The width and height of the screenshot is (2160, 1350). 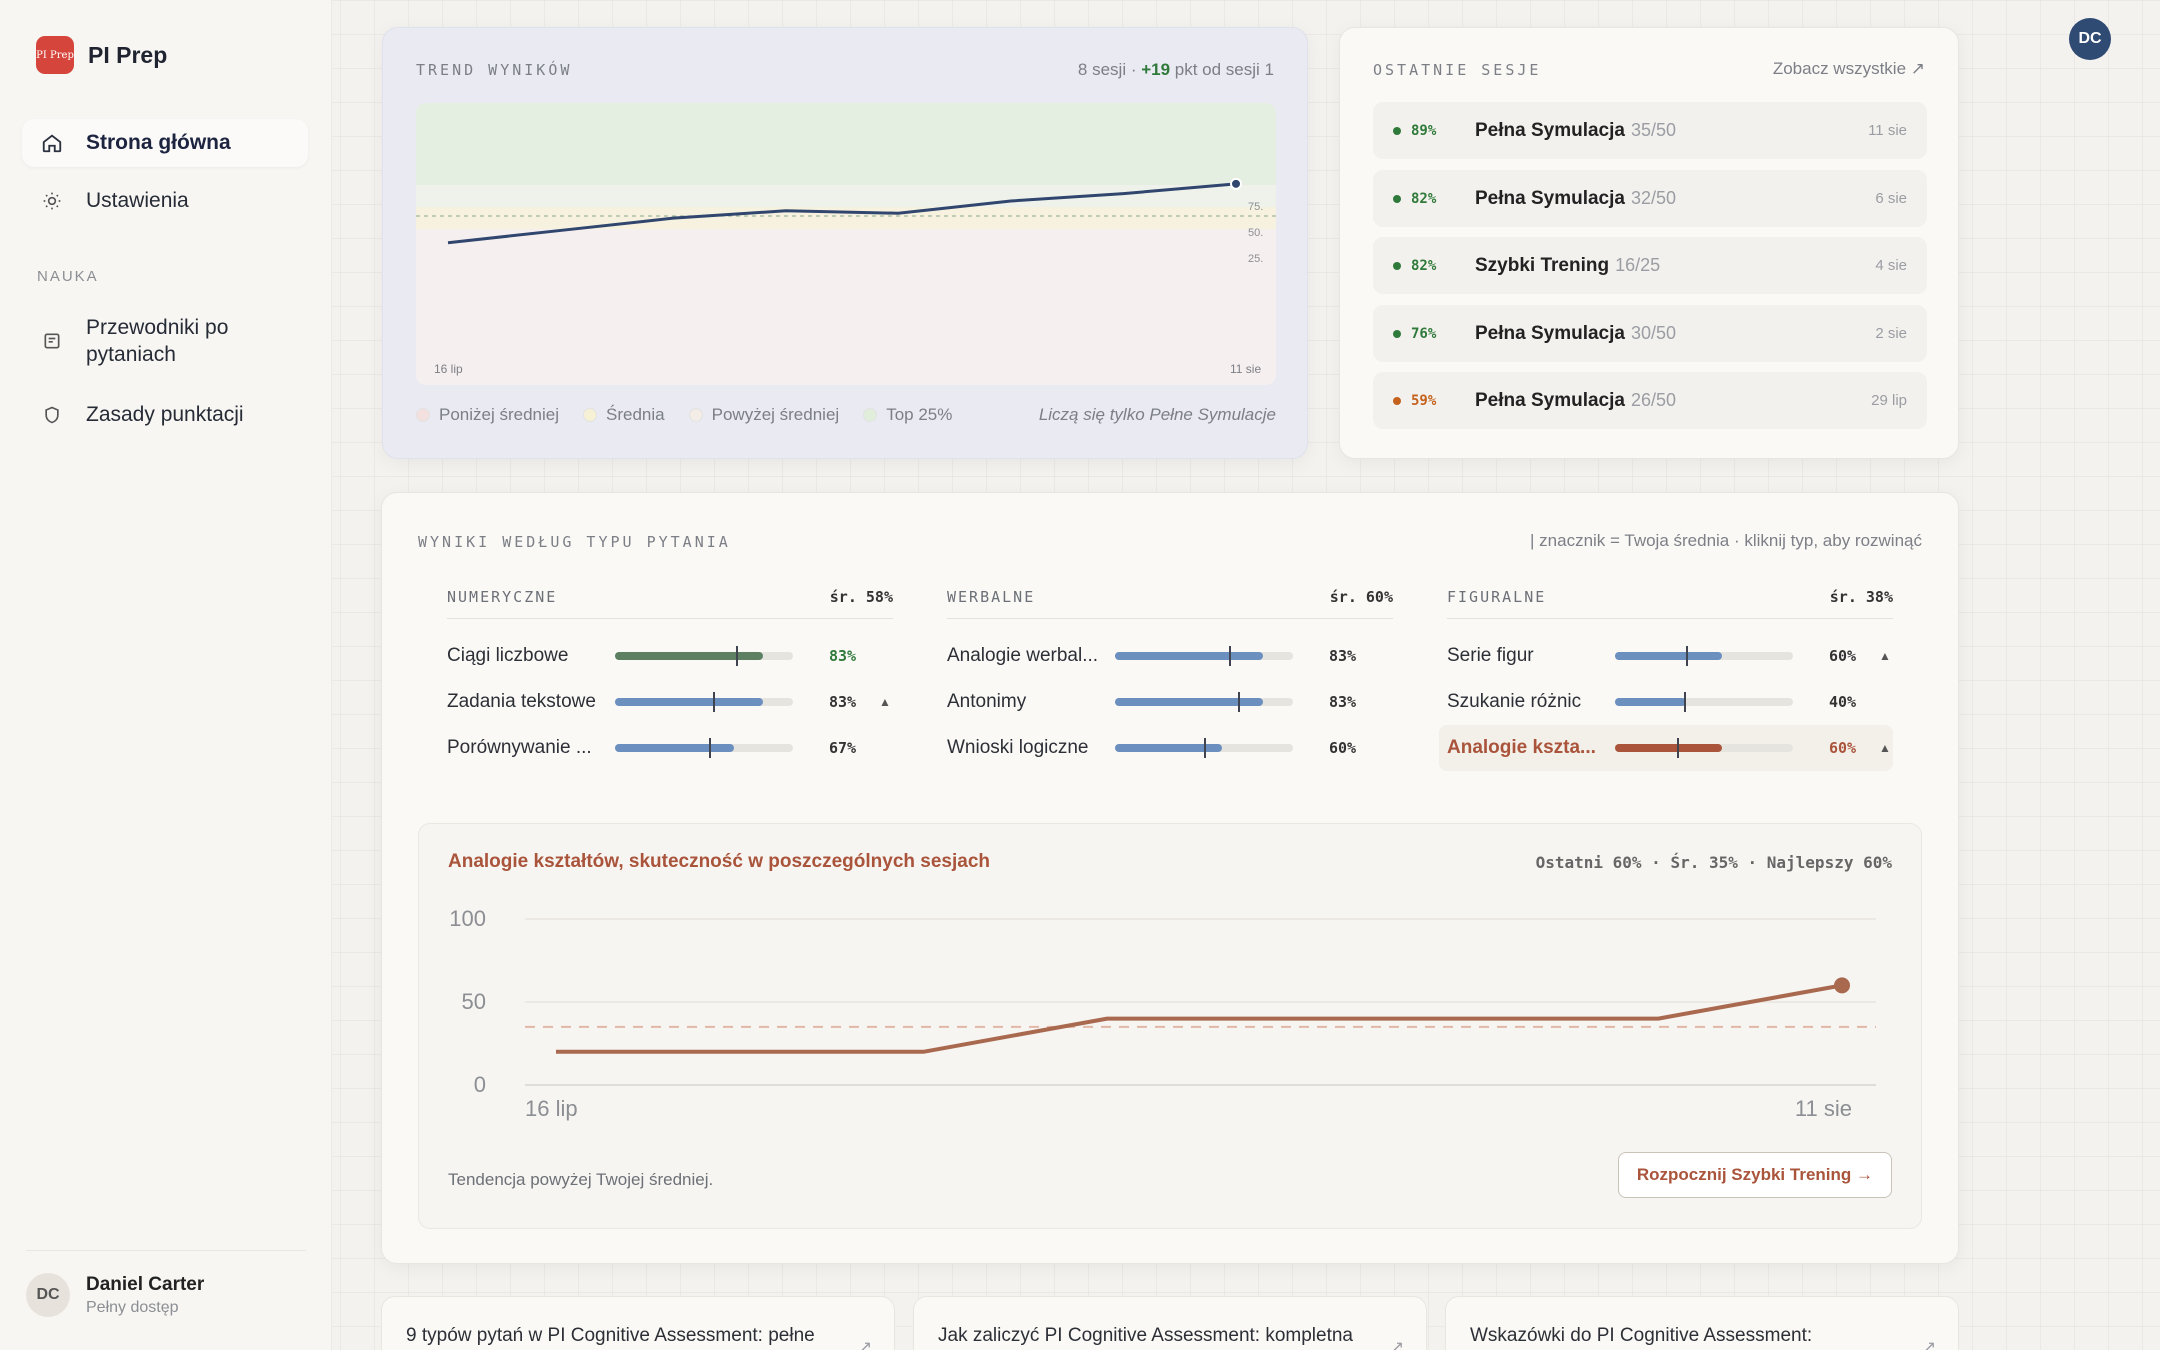 What do you see at coordinates (467, 918) in the screenshot?
I see `y-tick-label: 100` at bounding box center [467, 918].